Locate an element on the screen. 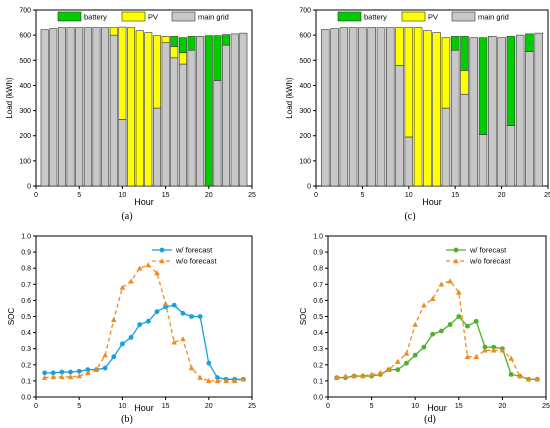  y-tick-label: 0.9 is located at coordinates (26, 253).